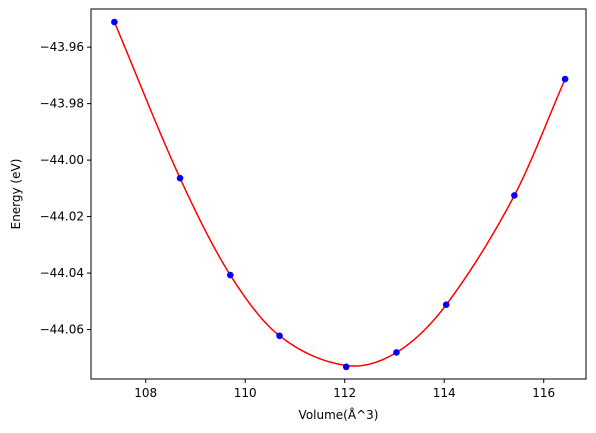 The image size is (596, 433). What do you see at coordinates (16, 194) in the screenshot?
I see `y-axis-label: Energy (eV)` at bounding box center [16, 194].